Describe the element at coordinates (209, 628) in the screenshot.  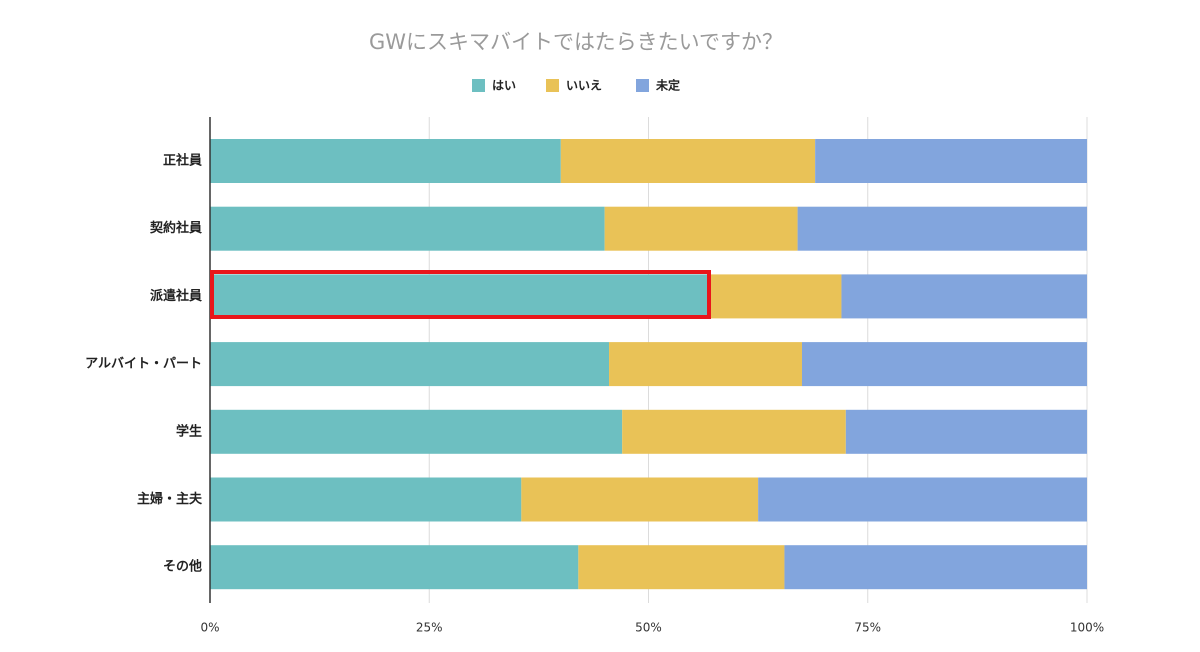
I see `x-tick-label: 0%` at that location.